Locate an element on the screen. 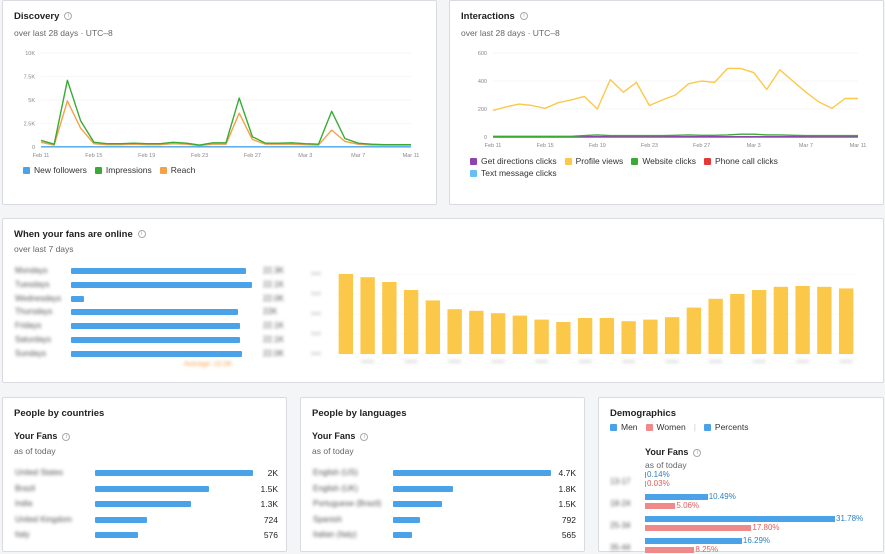  legend-item-women: Women is located at coordinates (665, 427).